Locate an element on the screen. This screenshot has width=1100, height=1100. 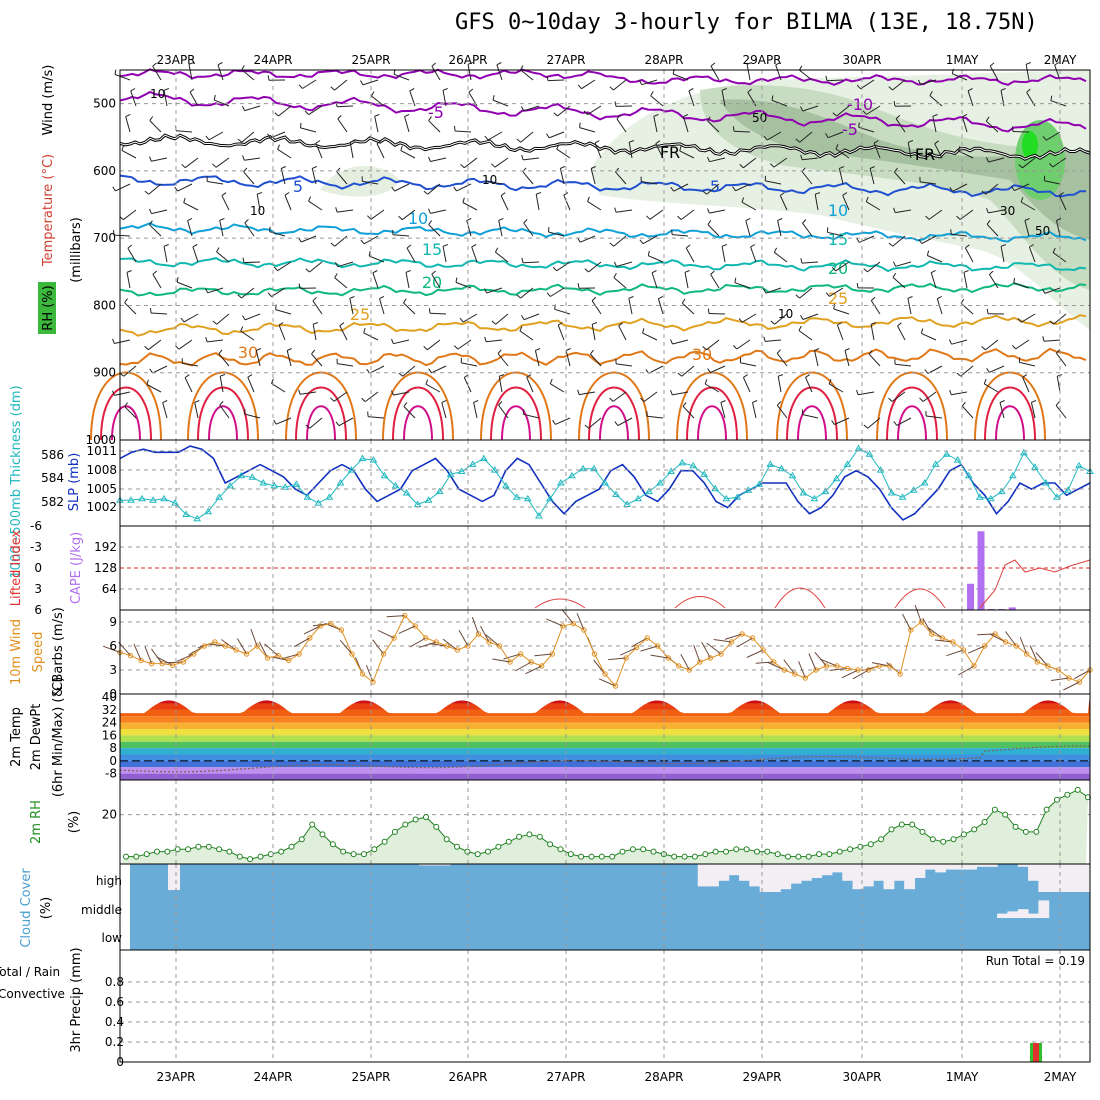
lifted-index-tick: 6 is located at coordinates (38, 610).